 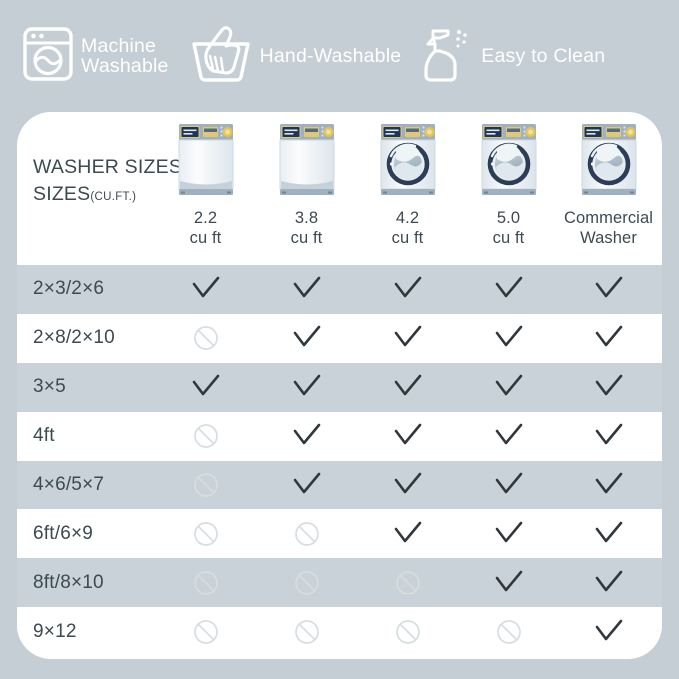 I want to click on feature-hand-washable-label: Hand-Washable, so click(x=330, y=55).